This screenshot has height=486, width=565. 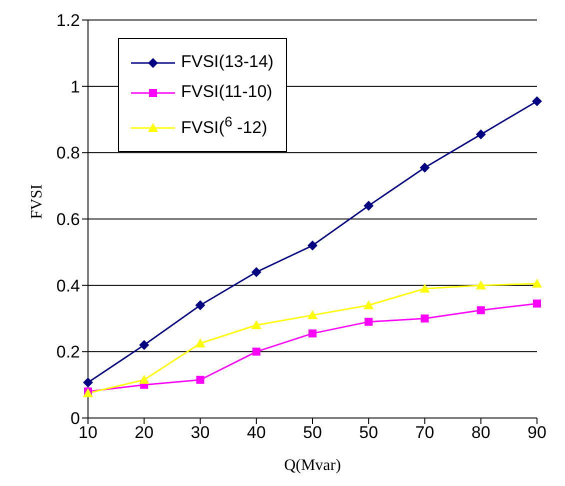 What do you see at coordinates (312, 465) in the screenshot?
I see `x-axis-title: Q(Mvar)` at bounding box center [312, 465].